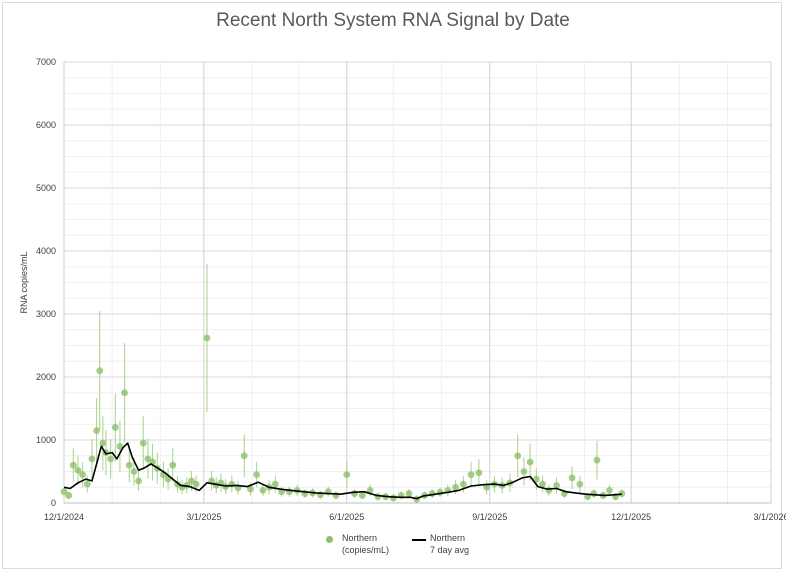 Image resolution: width=786 pixels, height=573 pixels. Describe the element at coordinates (365, 544) in the screenshot. I see `legend-scatter-label: Northern (copies/mL)` at that location.